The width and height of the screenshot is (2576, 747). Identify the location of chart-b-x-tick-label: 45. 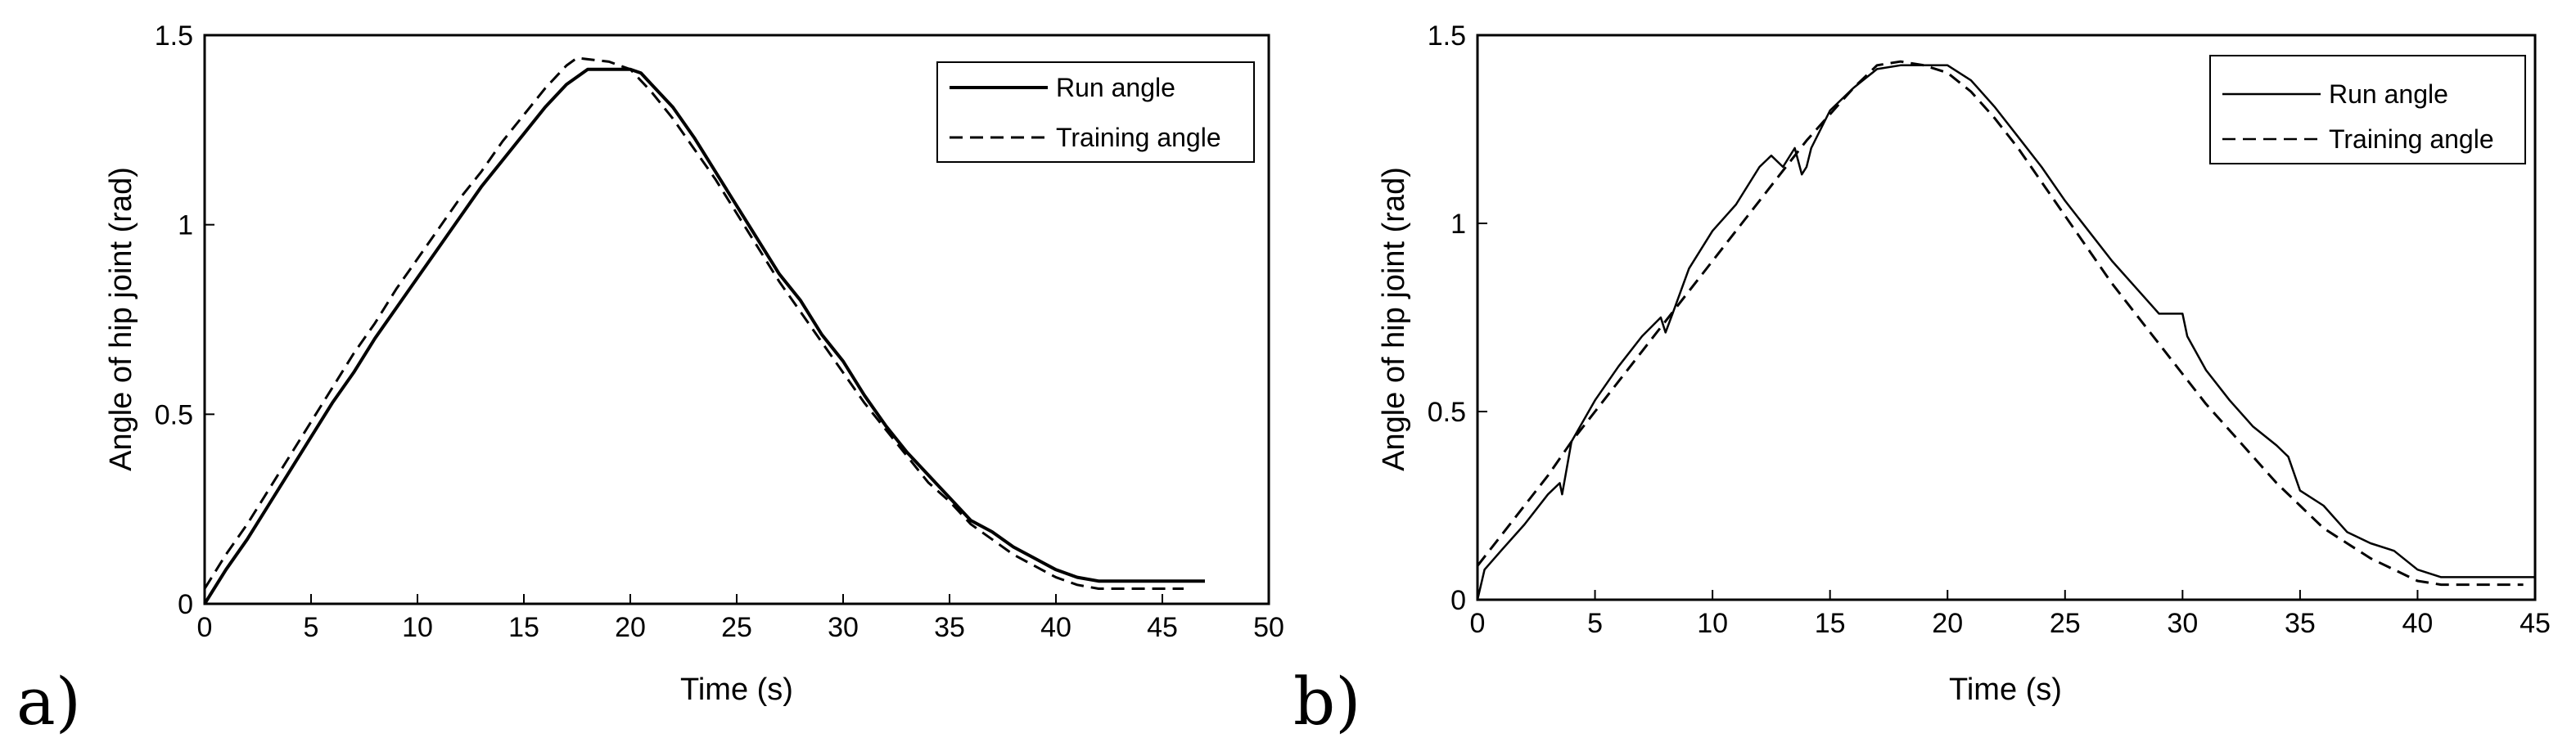
(2535, 624).